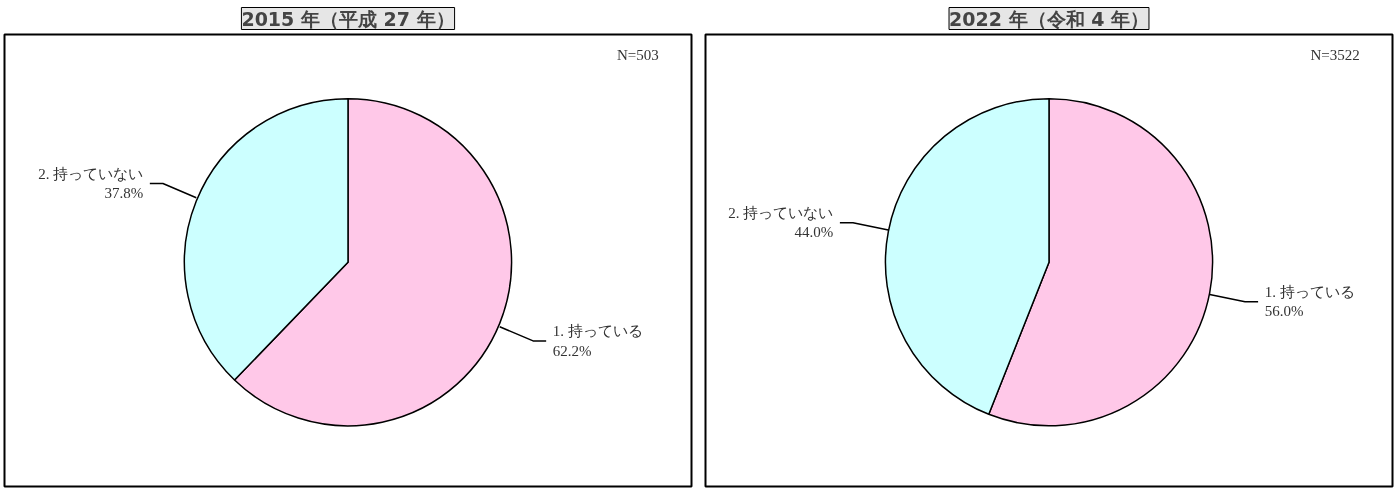 Image resolution: width=1399 pixels, height=494 pixels. Describe the element at coordinates (1335, 55) in the screenshot. I see `text: N=3522` at that location.